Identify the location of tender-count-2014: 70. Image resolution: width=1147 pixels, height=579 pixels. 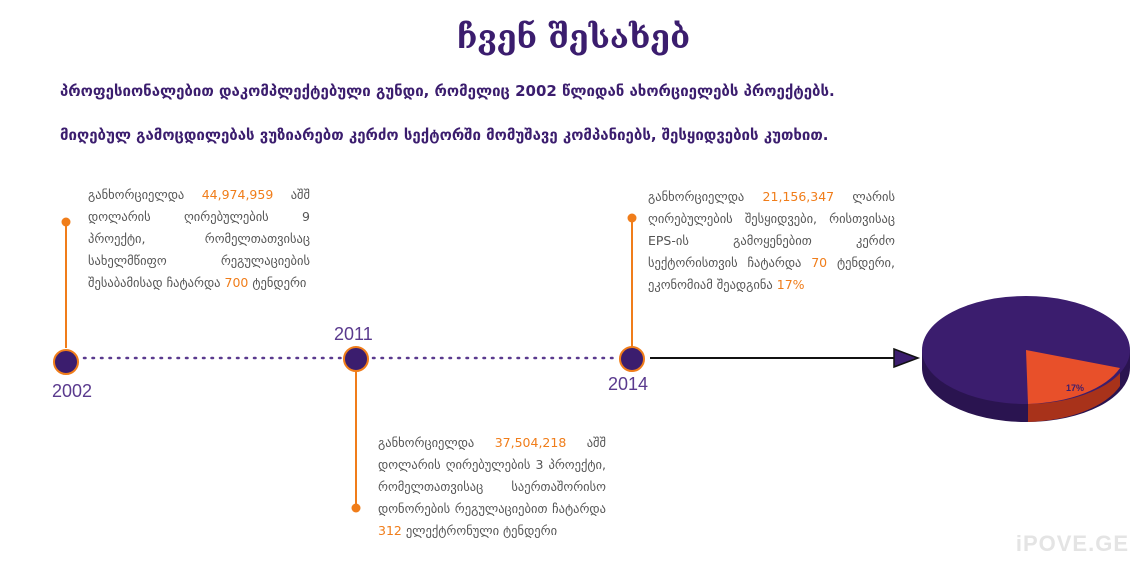
(819, 262).